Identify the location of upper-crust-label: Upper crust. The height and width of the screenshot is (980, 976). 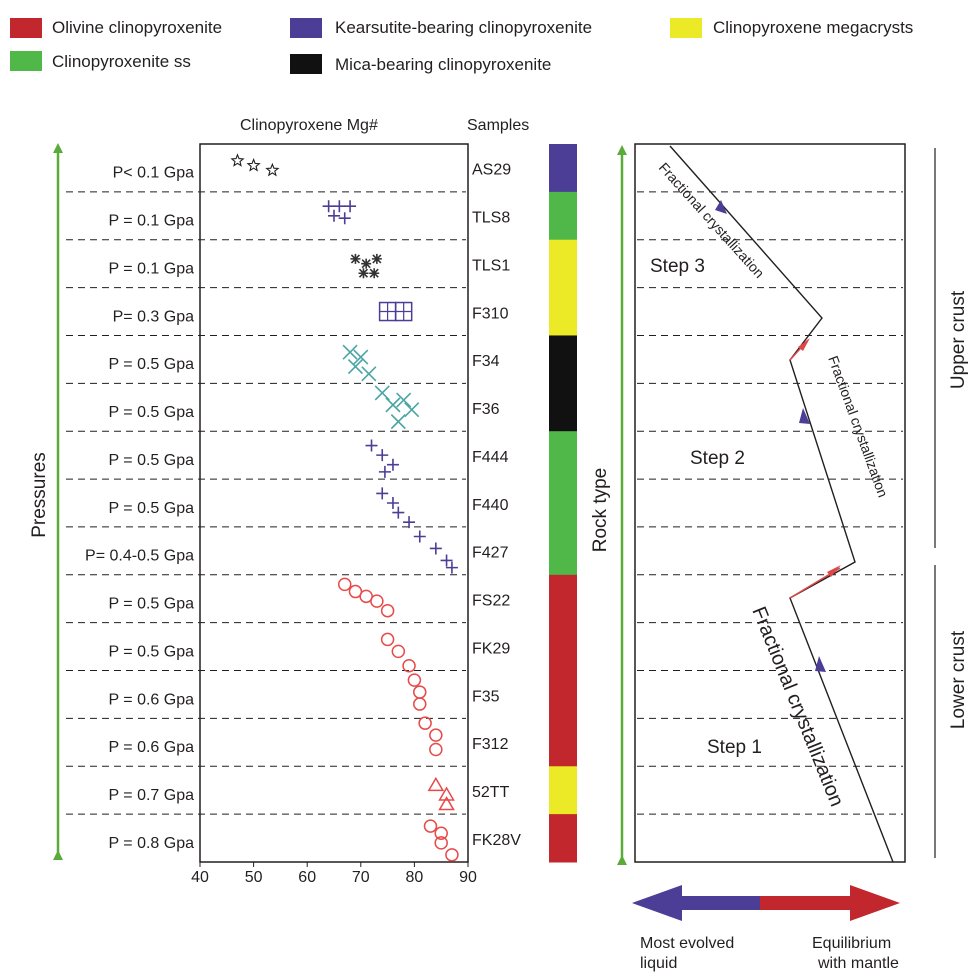
(958, 339).